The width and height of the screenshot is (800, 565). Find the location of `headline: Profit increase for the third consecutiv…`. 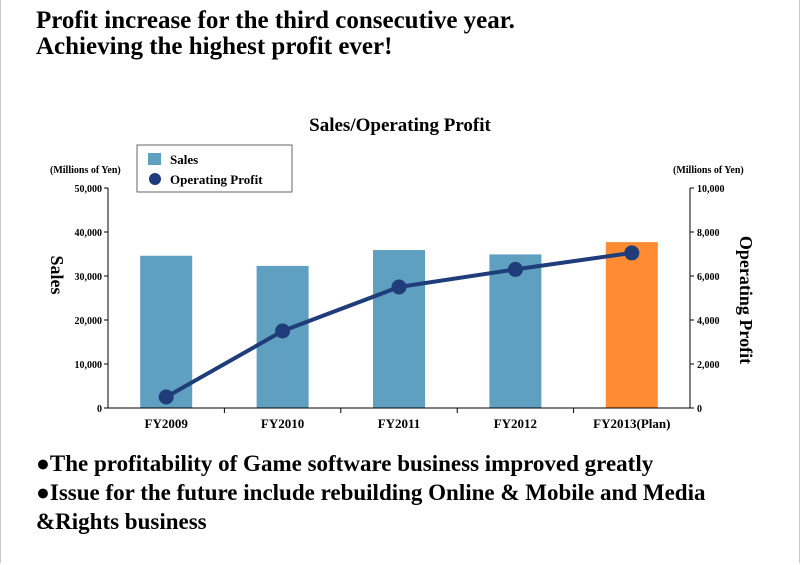

headline: Profit increase for the third consecutiv… is located at coordinates (275, 34).